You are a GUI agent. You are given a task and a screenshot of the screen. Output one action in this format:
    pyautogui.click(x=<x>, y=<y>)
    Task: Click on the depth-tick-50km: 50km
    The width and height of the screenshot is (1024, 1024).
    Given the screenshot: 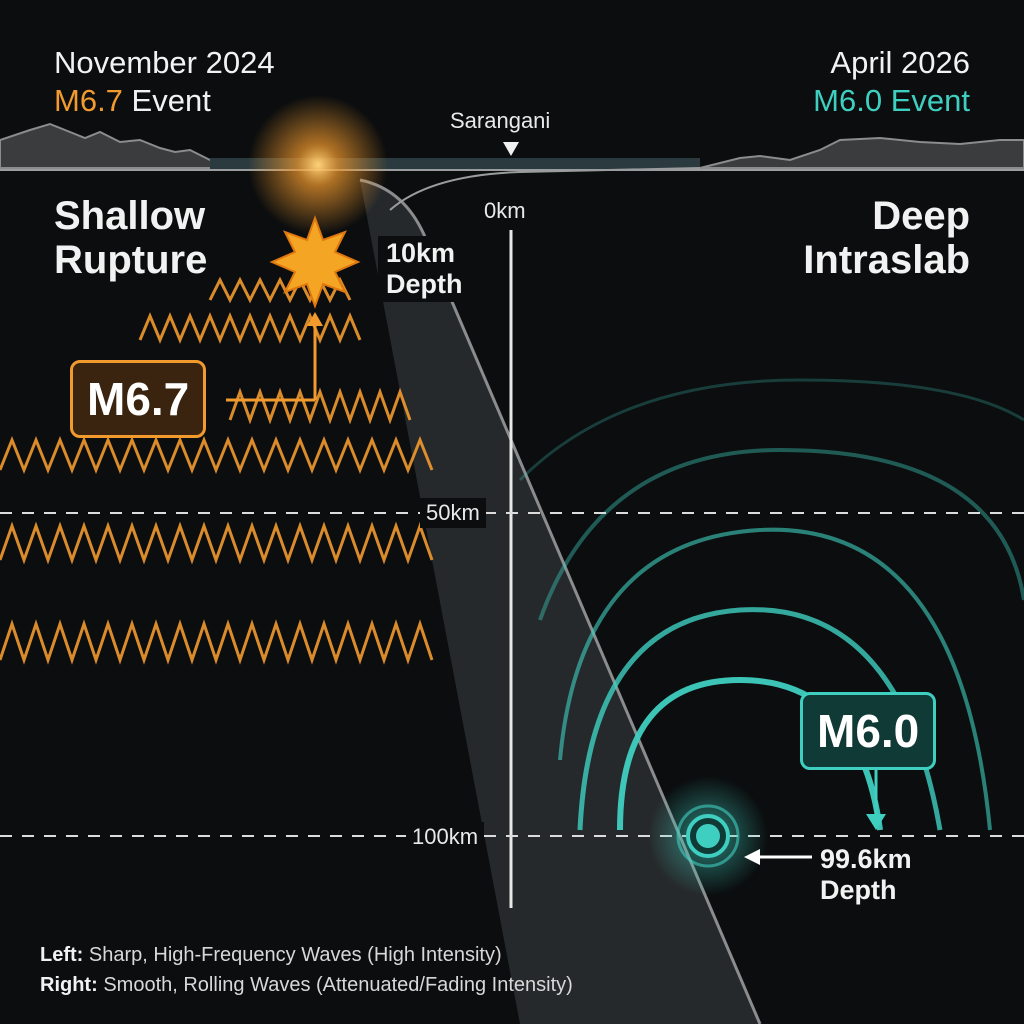 What is the action you would take?
    pyautogui.click(x=453, y=513)
    